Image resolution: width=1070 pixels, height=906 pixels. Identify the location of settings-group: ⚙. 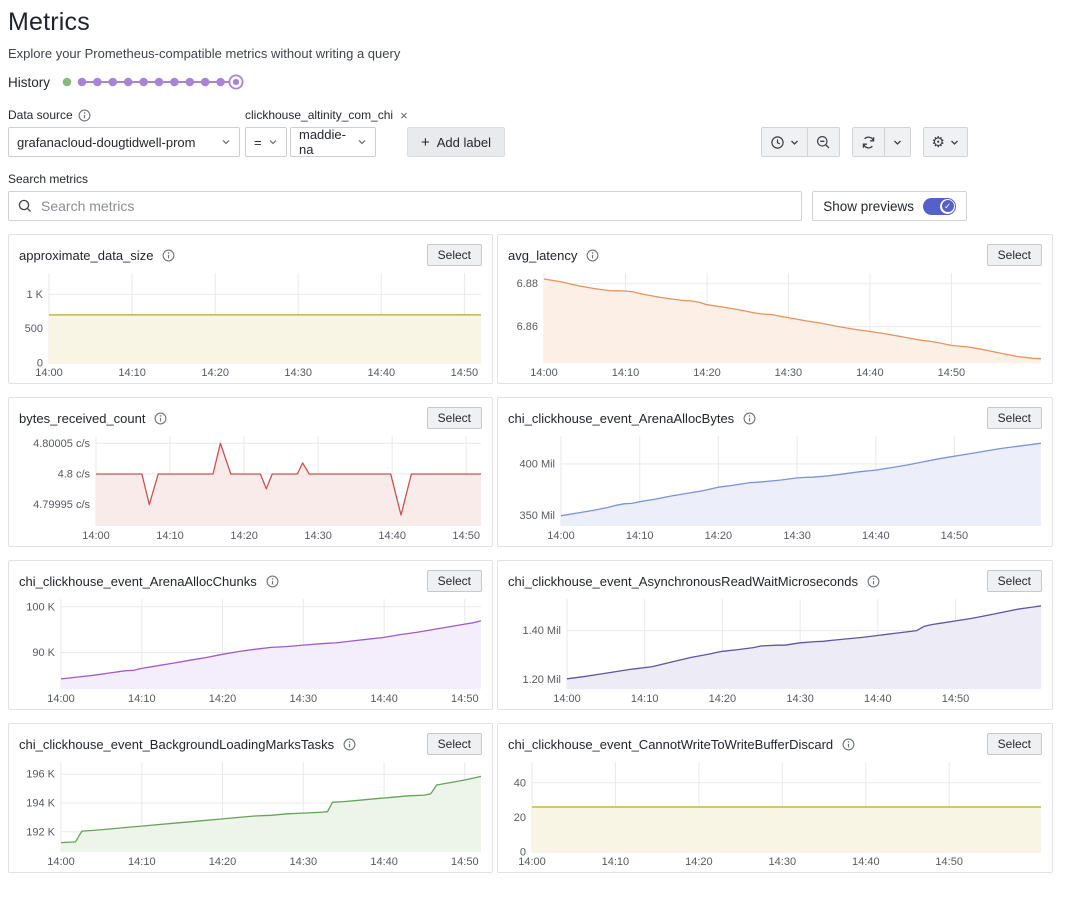
(945, 142).